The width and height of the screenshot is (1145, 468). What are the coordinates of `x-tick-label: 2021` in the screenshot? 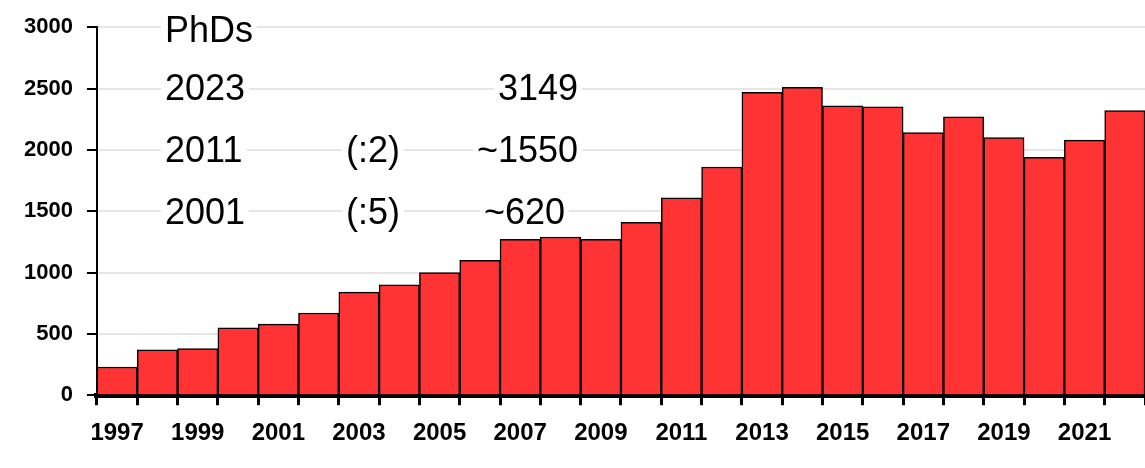 It's located at (1084, 432).